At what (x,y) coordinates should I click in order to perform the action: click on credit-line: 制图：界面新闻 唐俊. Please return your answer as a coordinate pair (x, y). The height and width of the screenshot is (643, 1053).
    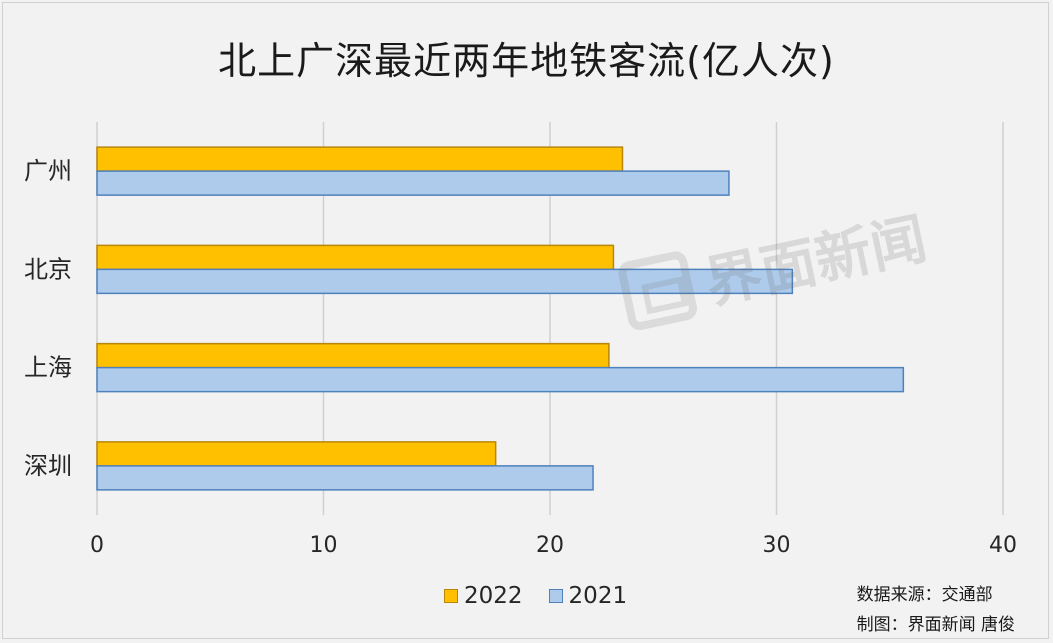
    Looking at the image, I should click on (935, 625).